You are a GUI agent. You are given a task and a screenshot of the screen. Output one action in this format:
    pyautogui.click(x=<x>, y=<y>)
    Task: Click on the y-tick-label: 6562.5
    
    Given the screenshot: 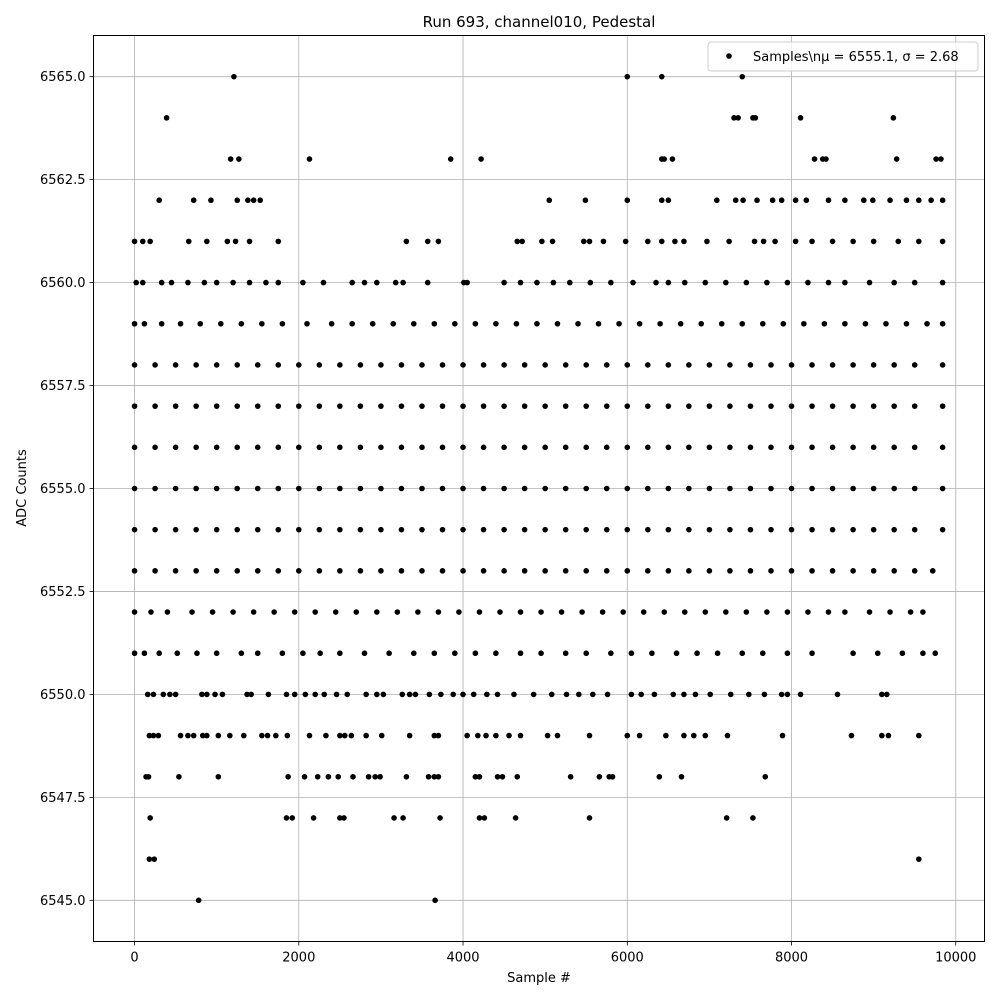 What is the action you would take?
    pyautogui.click(x=63, y=180)
    